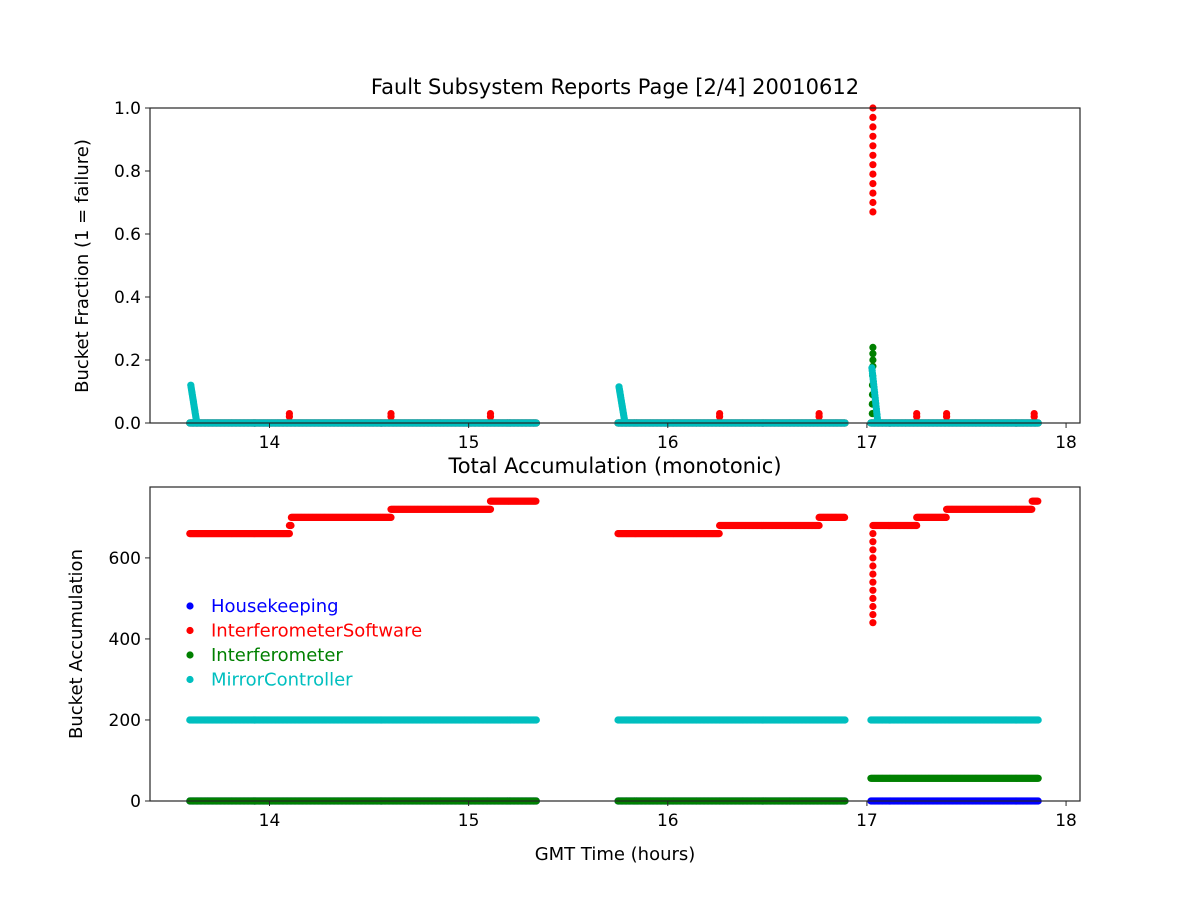 This screenshot has height=904, width=1200. What do you see at coordinates (127, 109) in the screenshot?
I see `y-tick-label: 1.0` at bounding box center [127, 109].